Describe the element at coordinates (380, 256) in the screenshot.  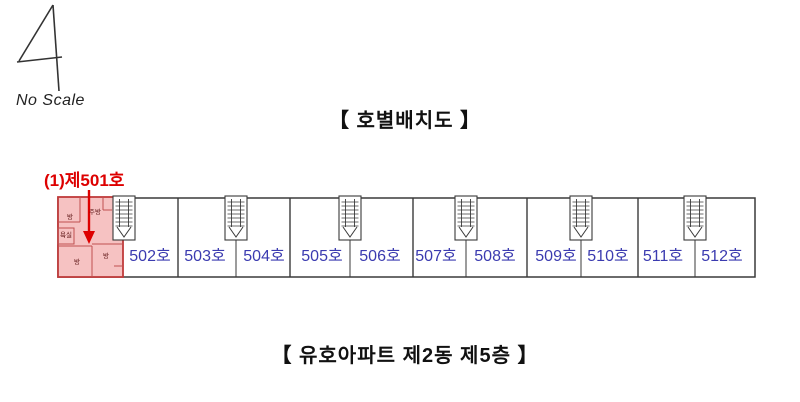
I see `unit-label-506: 506호` at that location.